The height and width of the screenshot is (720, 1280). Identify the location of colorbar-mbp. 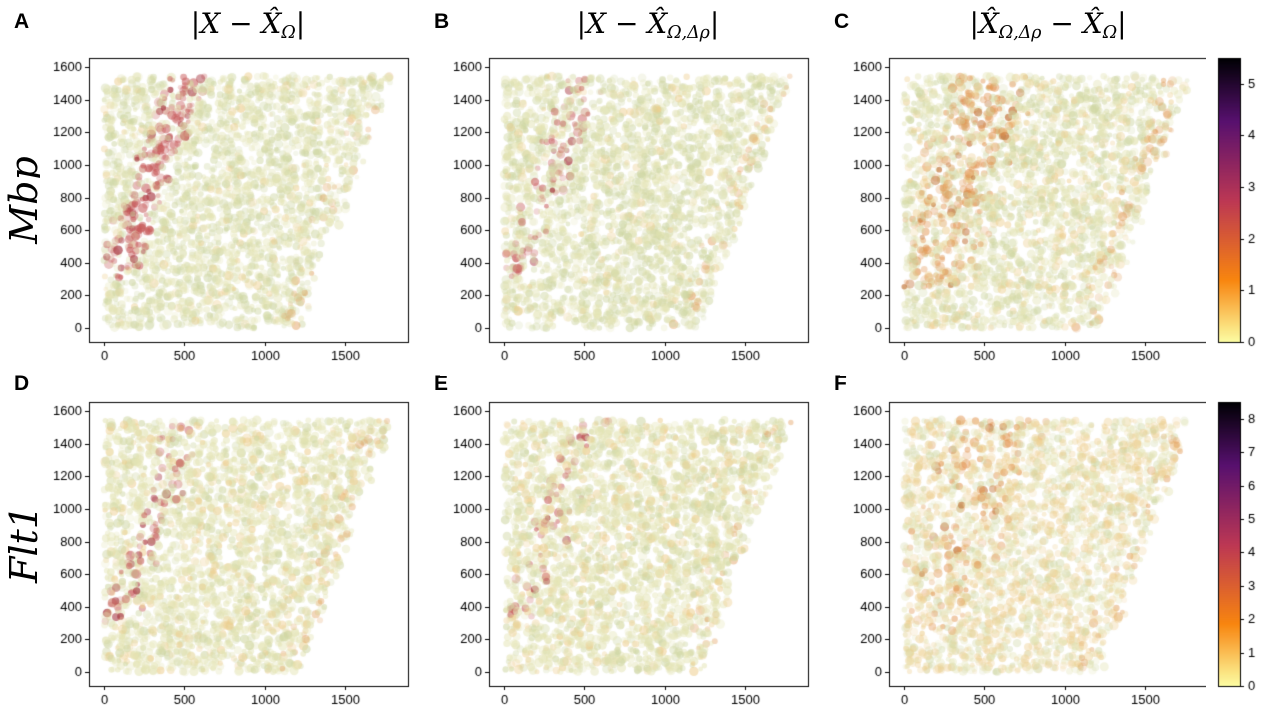
(1241, 211).